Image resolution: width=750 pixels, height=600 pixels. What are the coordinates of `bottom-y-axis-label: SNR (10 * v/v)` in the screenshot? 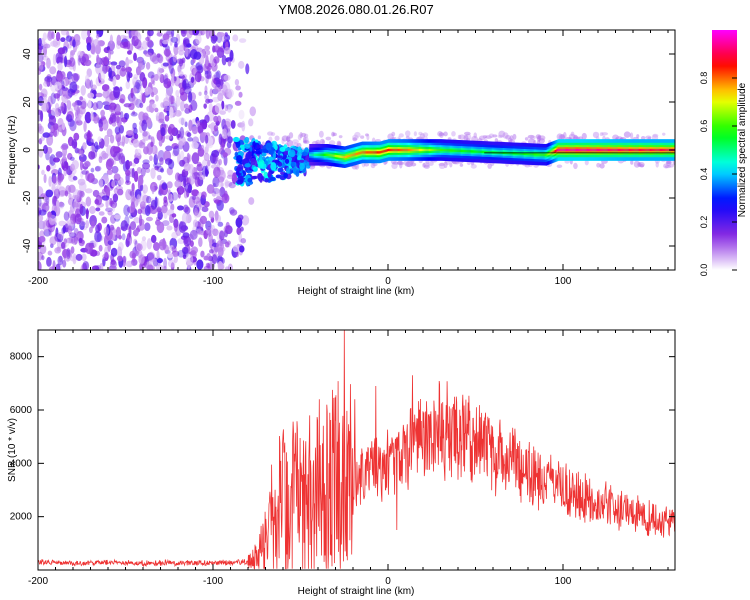 It's located at (12, 450).